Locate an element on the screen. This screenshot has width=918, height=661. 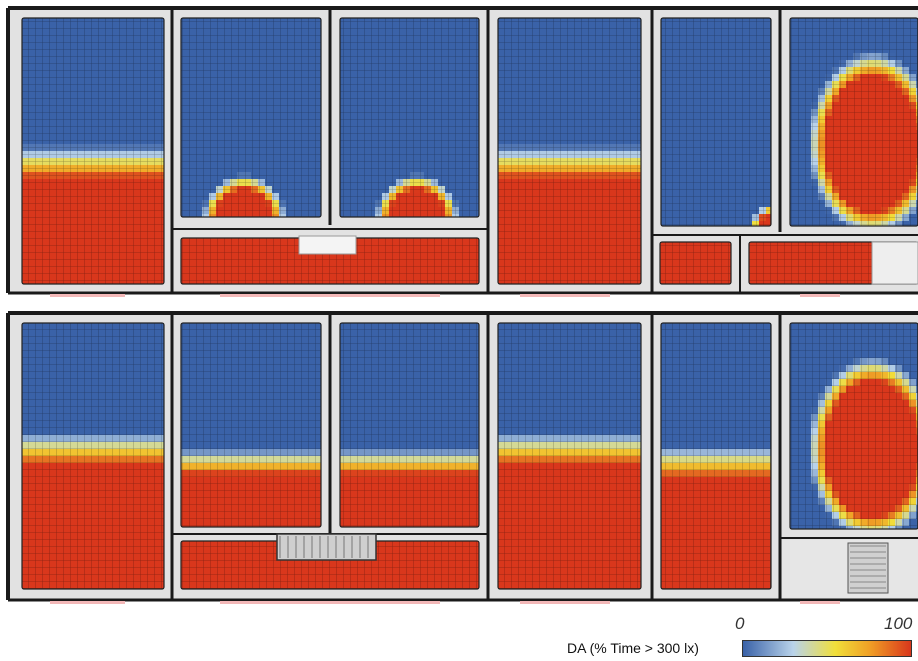
legend-max-label: 100 is located at coordinates (898, 623).